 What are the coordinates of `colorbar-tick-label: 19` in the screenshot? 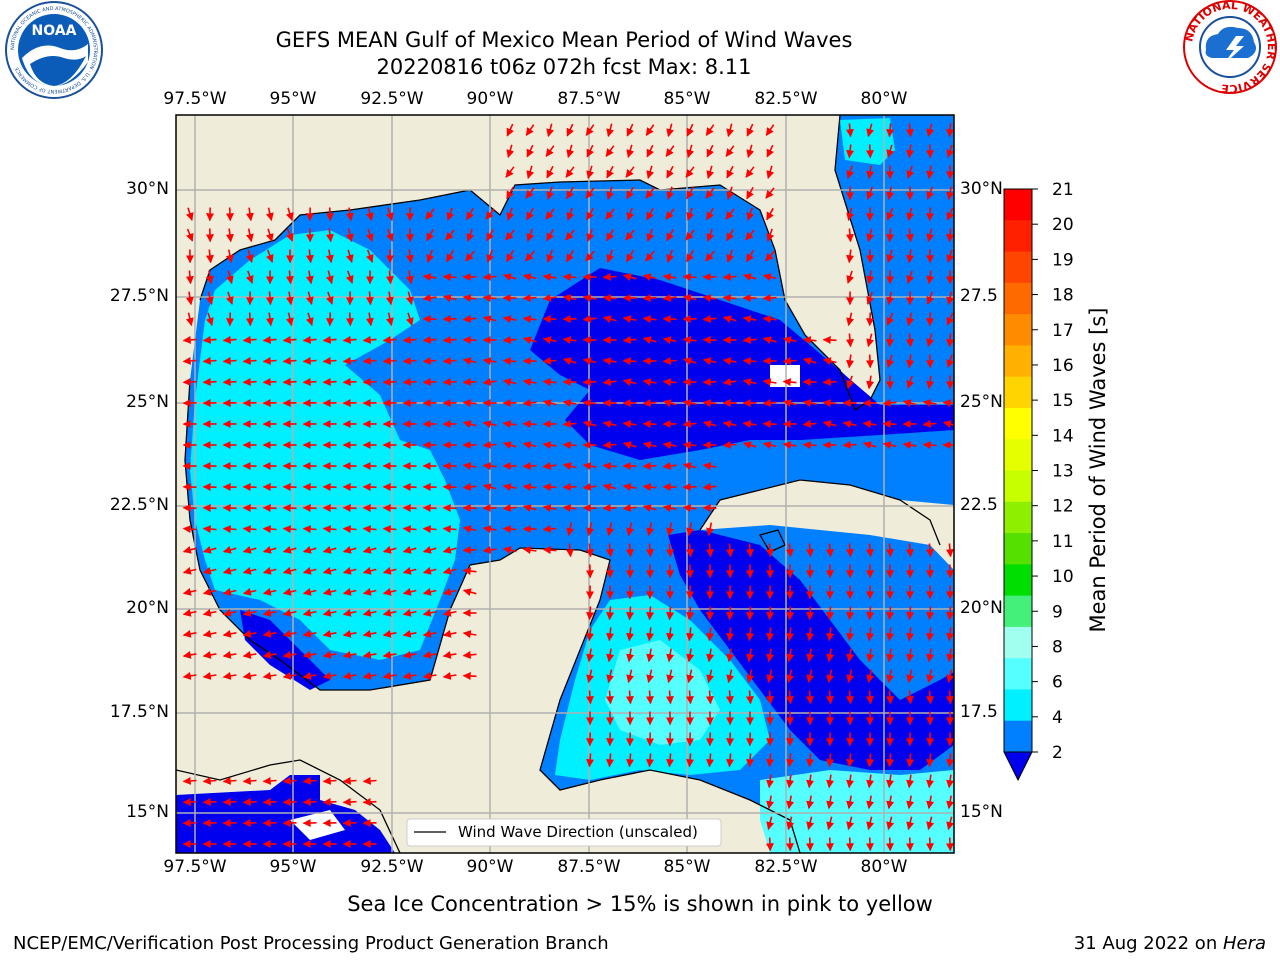 It's located at (1063, 260).